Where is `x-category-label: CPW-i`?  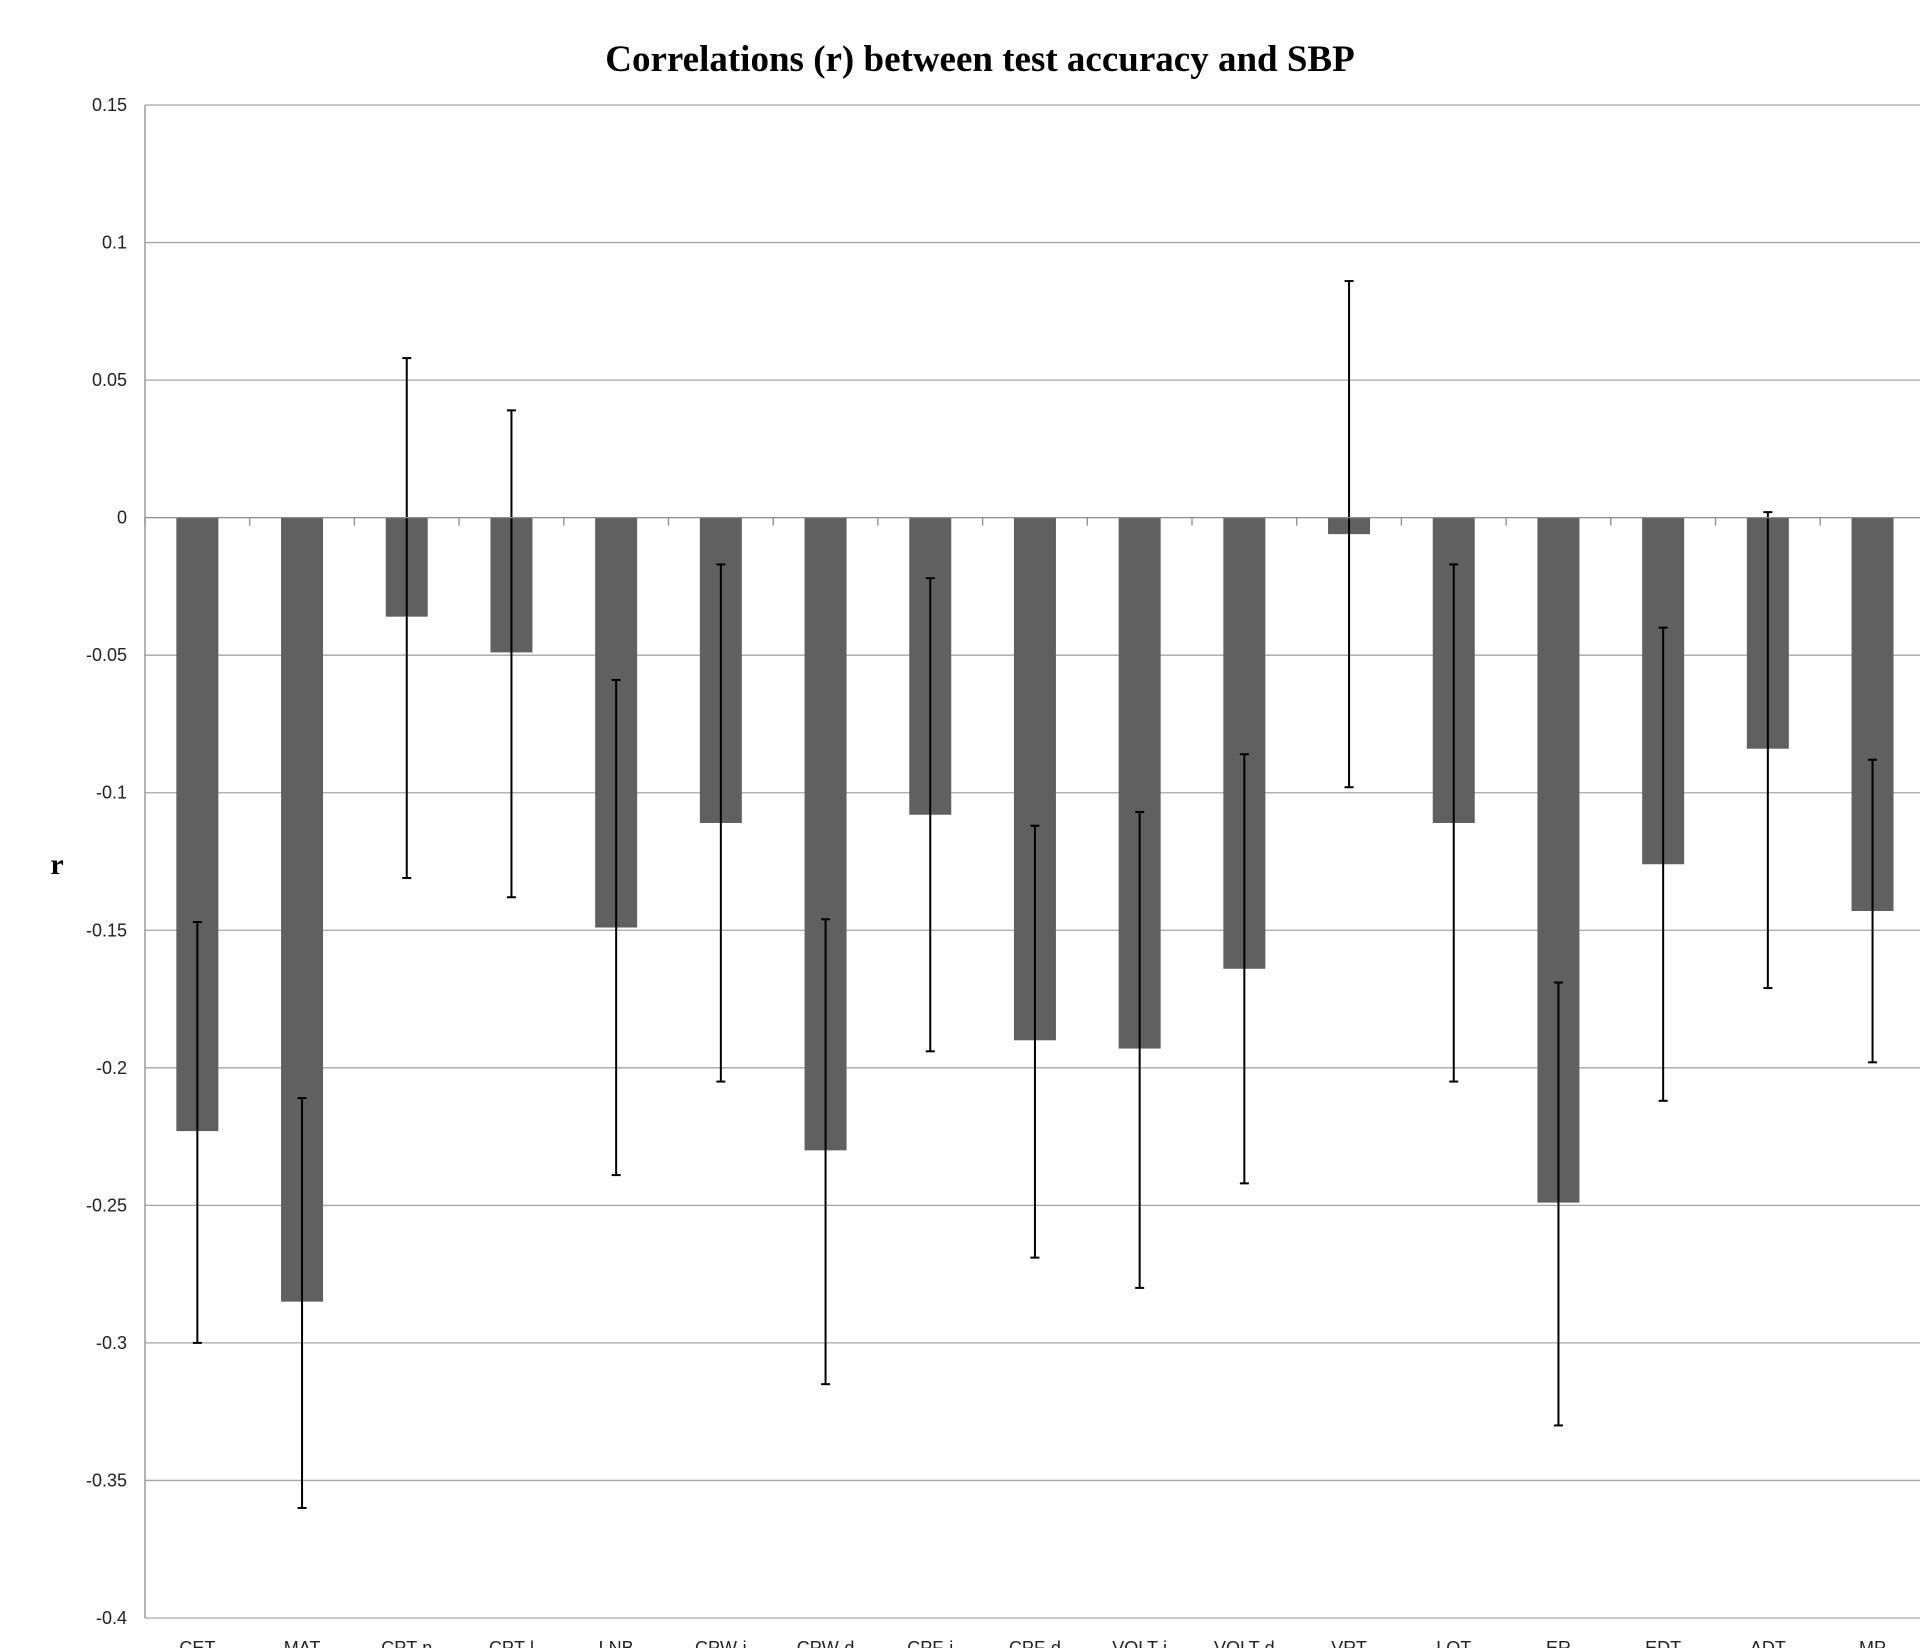
x-category-label: CPW-i is located at coordinates (721, 1643).